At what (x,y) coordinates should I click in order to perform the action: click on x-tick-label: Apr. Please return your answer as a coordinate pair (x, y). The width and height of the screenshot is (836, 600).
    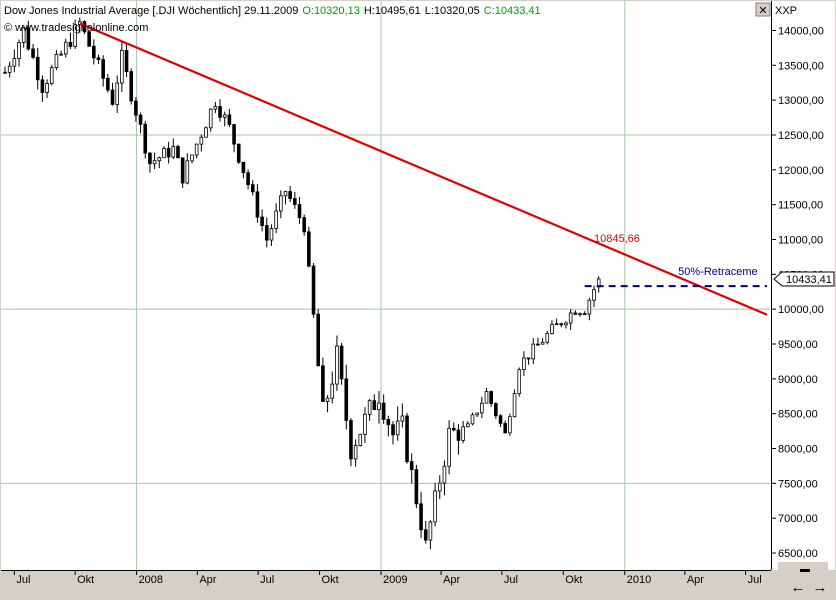
    Looking at the image, I should click on (695, 580).